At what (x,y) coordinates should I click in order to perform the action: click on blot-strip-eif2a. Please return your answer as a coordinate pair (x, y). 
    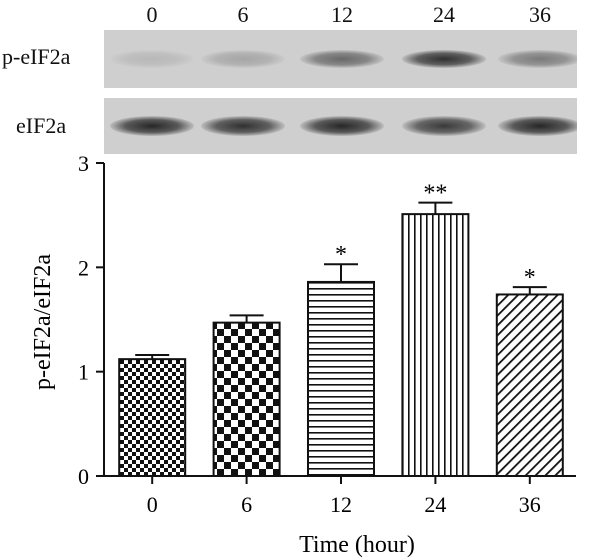
    Looking at the image, I should click on (340, 126).